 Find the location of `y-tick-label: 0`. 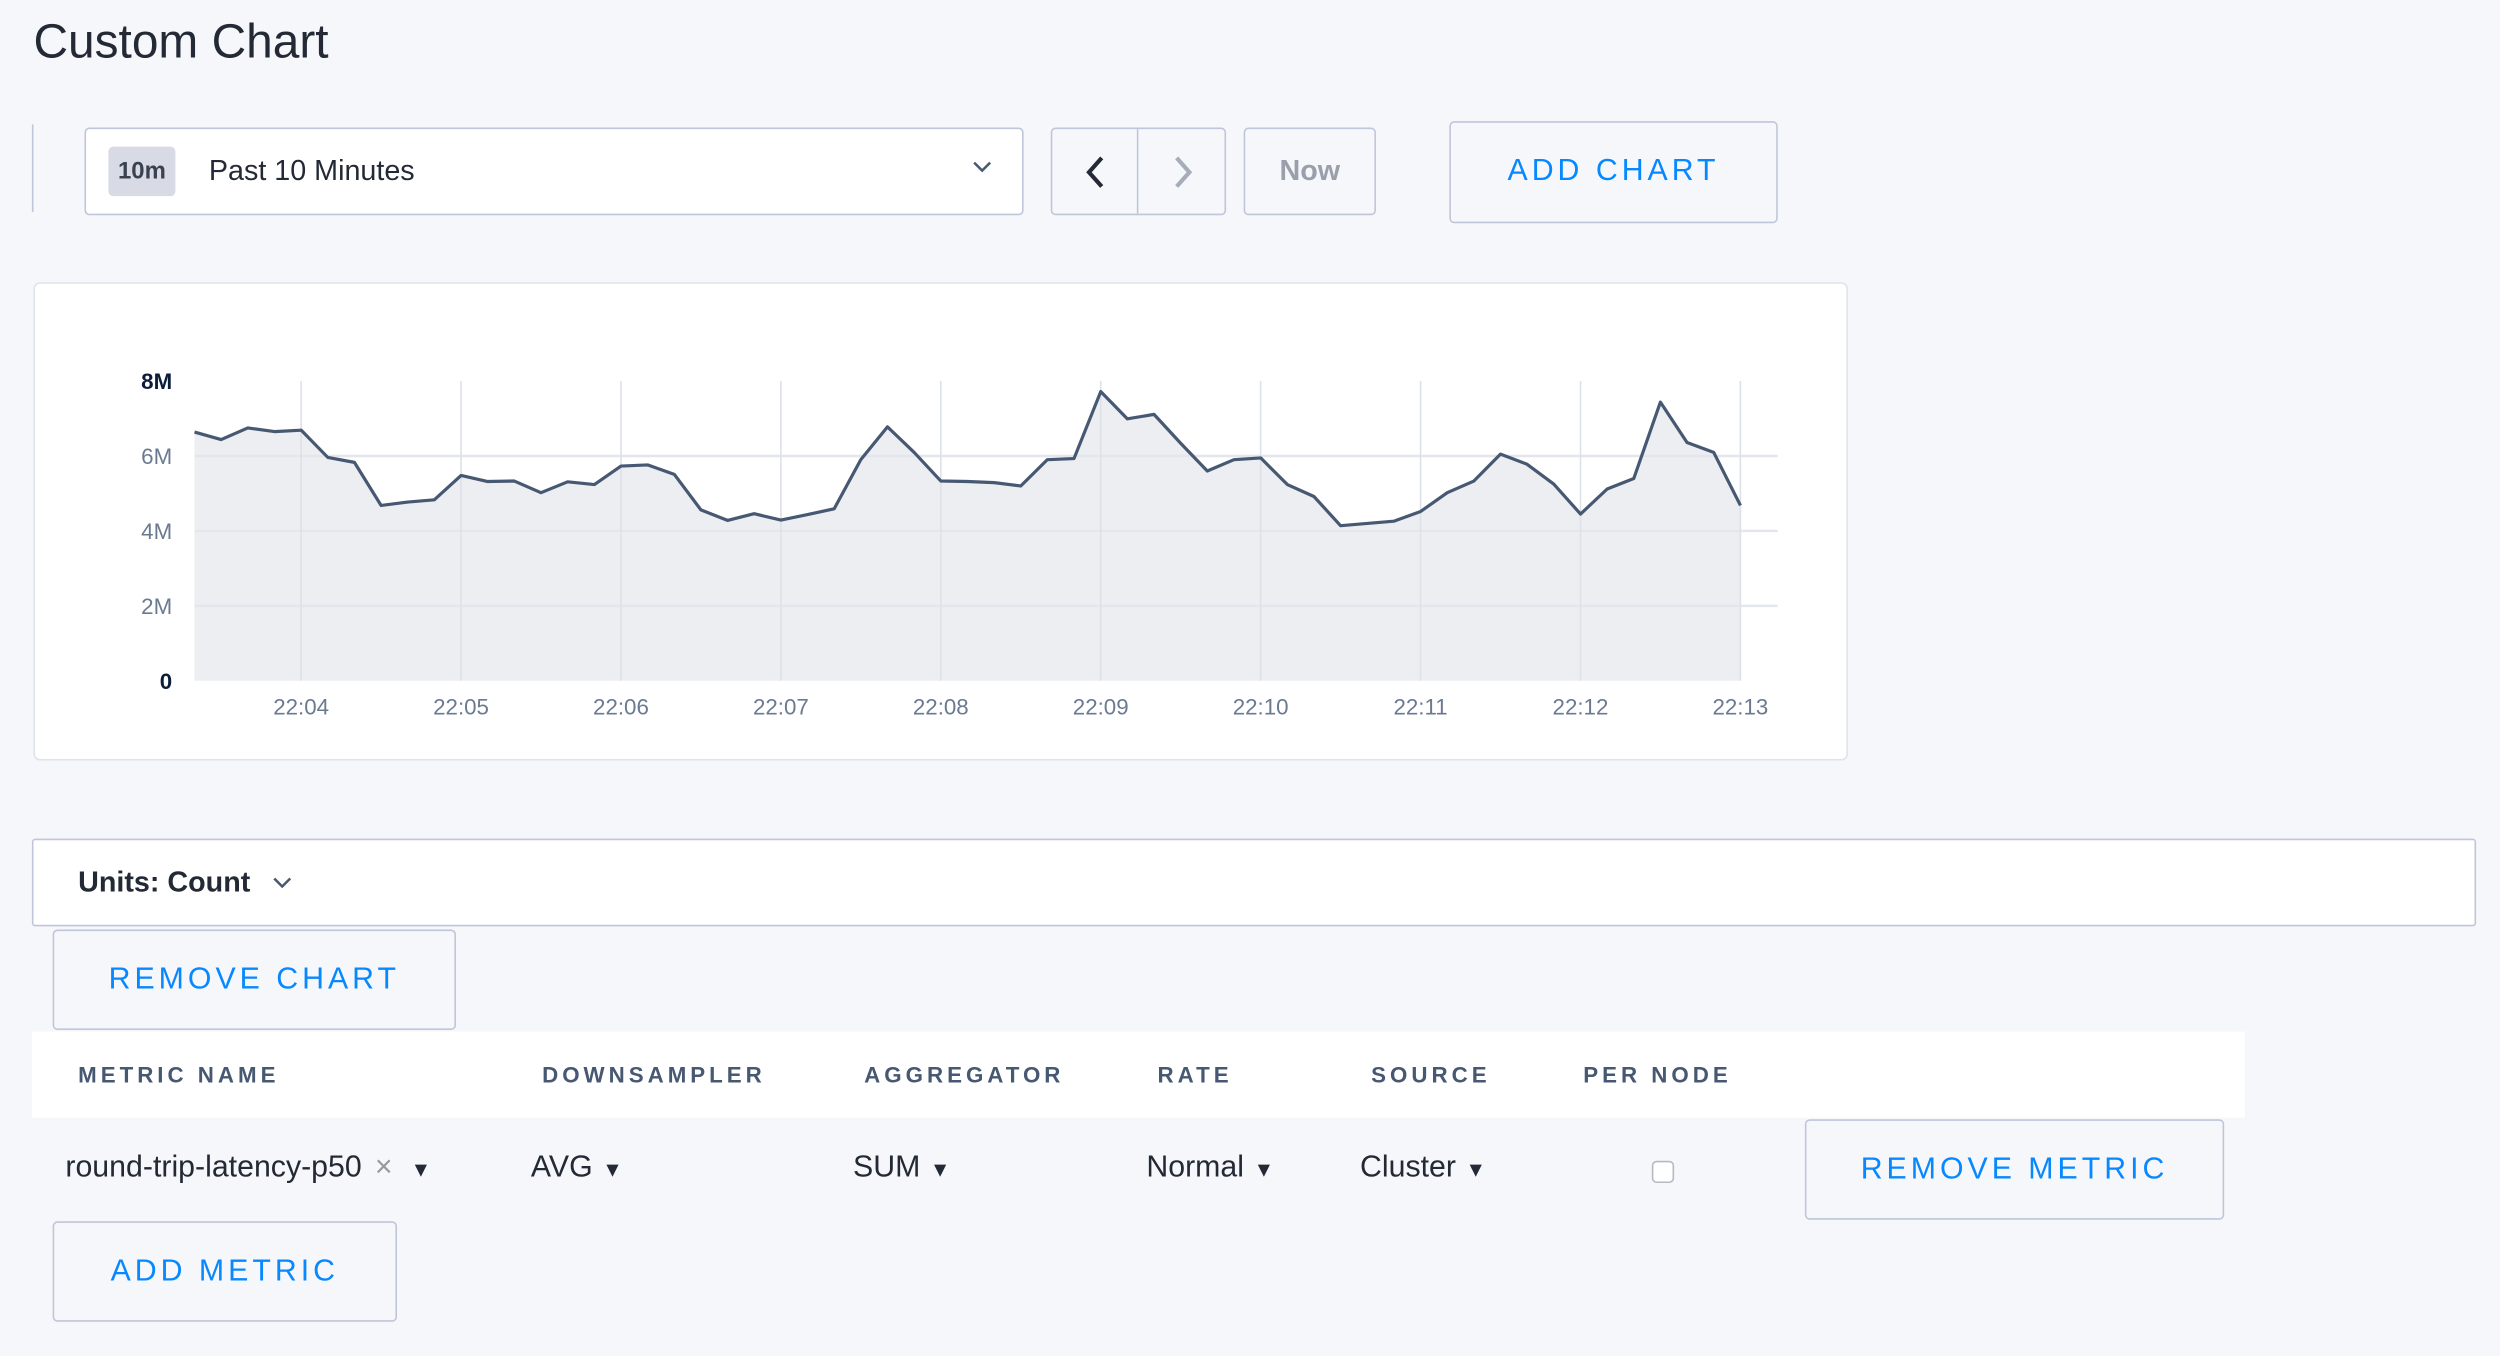

y-tick-label: 0 is located at coordinates (166, 681).